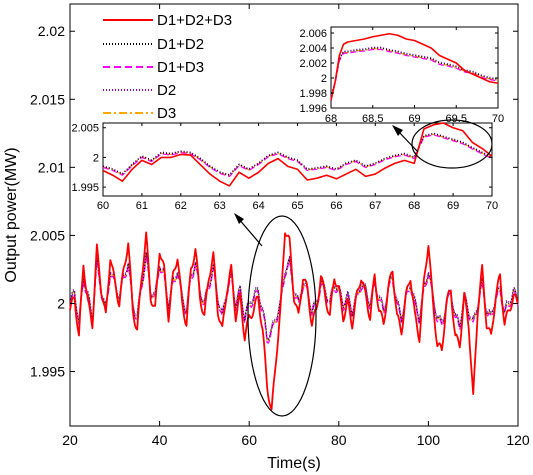 This screenshot has width=533, height=475. What do you see at coordinates (453, 206) in the screenshot?
I see `inset1-xtick-label: 69` at bounding box center [453, 206].